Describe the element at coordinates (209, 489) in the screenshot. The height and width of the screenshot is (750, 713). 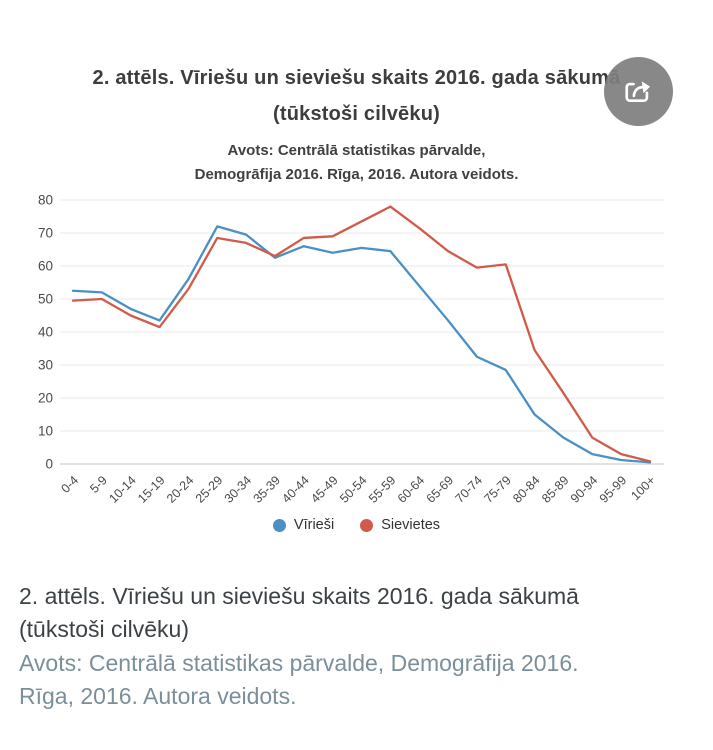
I see `x-axis-tick-25-29: 25-29` at that location.